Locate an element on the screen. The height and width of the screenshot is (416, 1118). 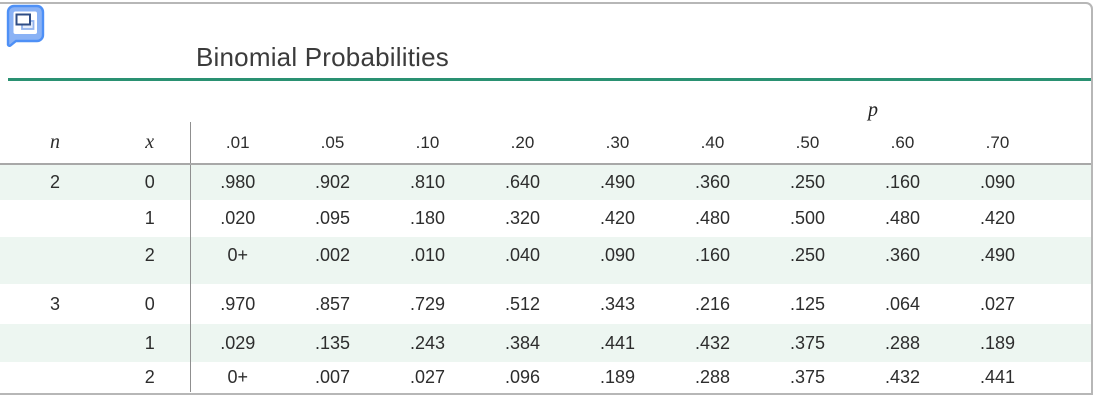
header-row: n x .01 .05 .10 .20 .30 .40 .50 .60 .70 is located at coordinates (545, 143).